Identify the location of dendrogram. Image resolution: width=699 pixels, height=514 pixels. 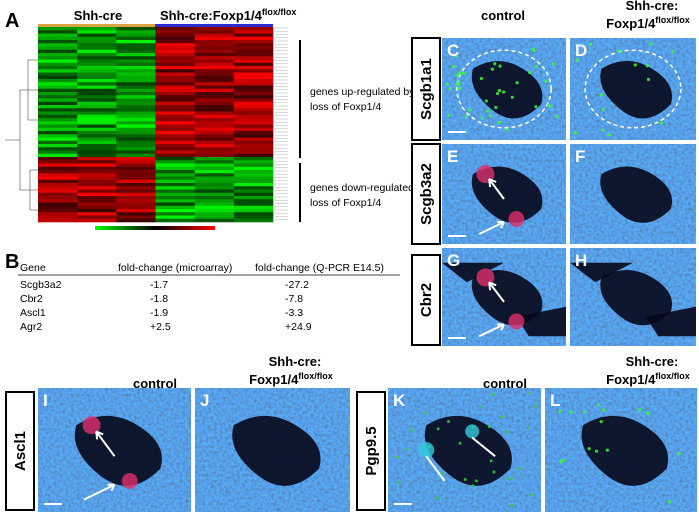
(21, 135).